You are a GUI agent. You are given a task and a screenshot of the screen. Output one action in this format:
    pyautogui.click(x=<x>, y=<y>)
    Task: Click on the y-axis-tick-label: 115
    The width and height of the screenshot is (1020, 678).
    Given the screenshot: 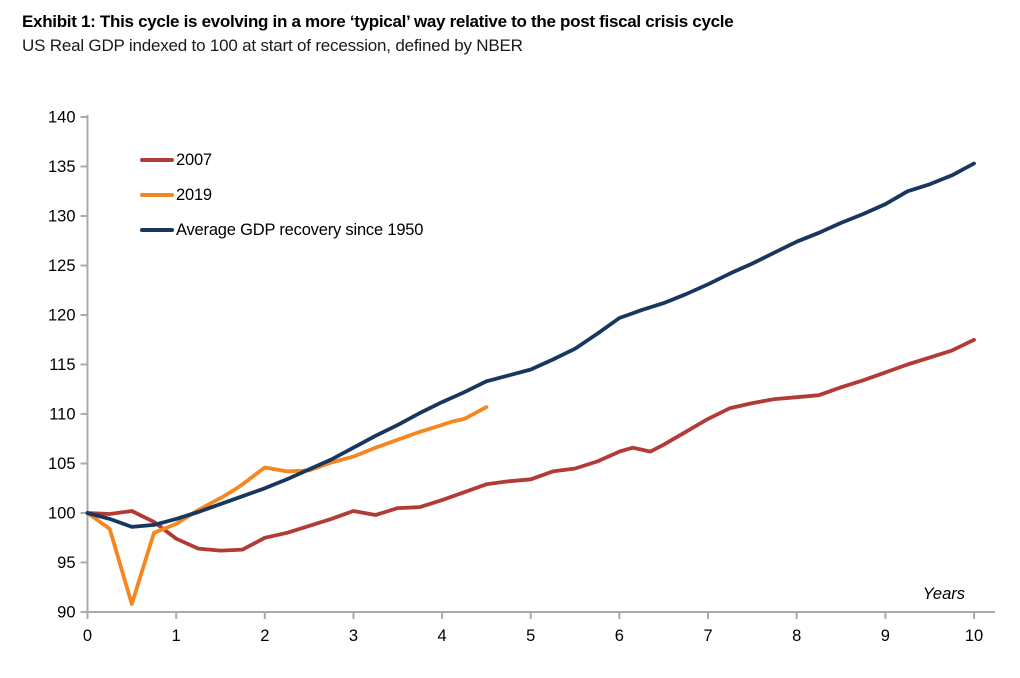 What is the action you would take?
    pyautogui.click(x=62, y=365)
    